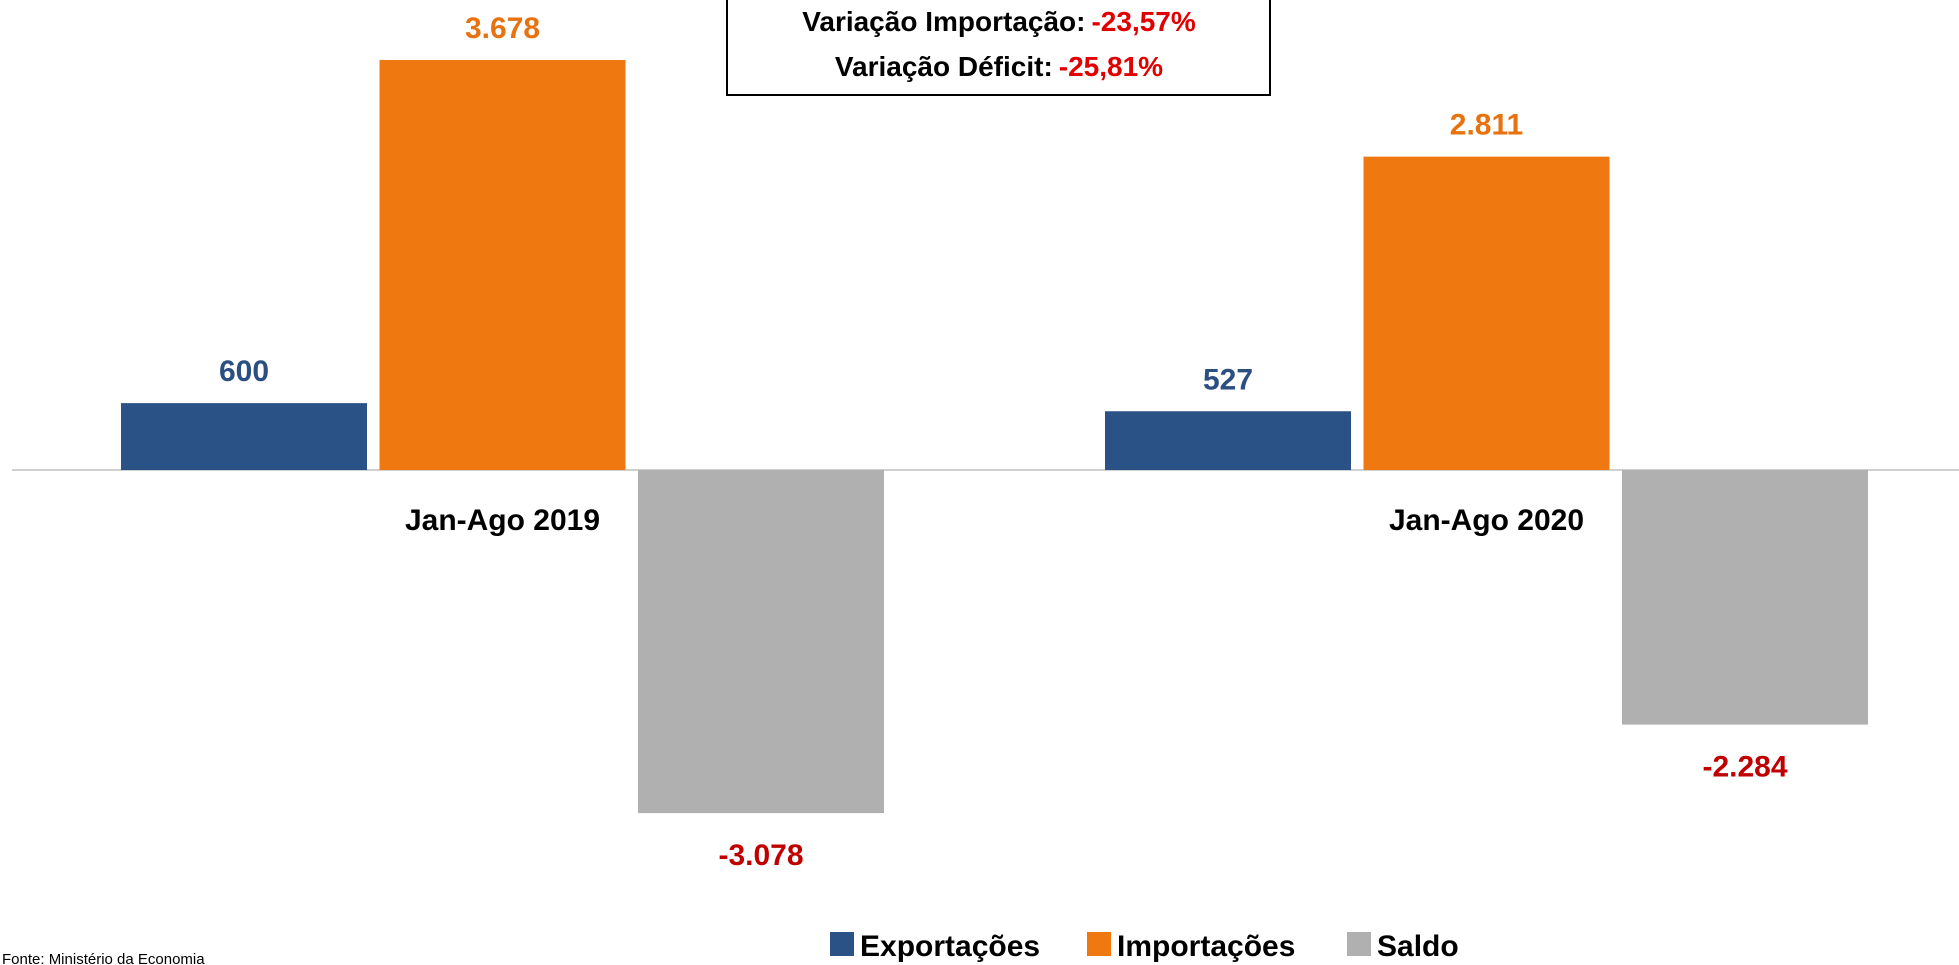  Describe the element at coordinates (1486, 520) in the screenshot. I see `x-tick-label: Jan-Ago 2020` at that location.